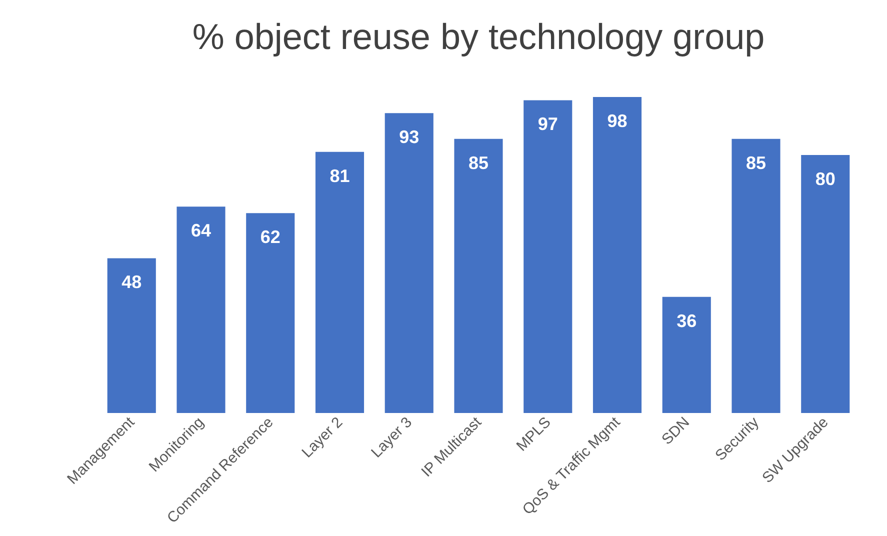 This screenshot has width=887, height=536. What do you see at coordinates (478, 36) in the screenshot?
I see `chart-title: % object reuse by technology group` at bounding box center [478, 36].